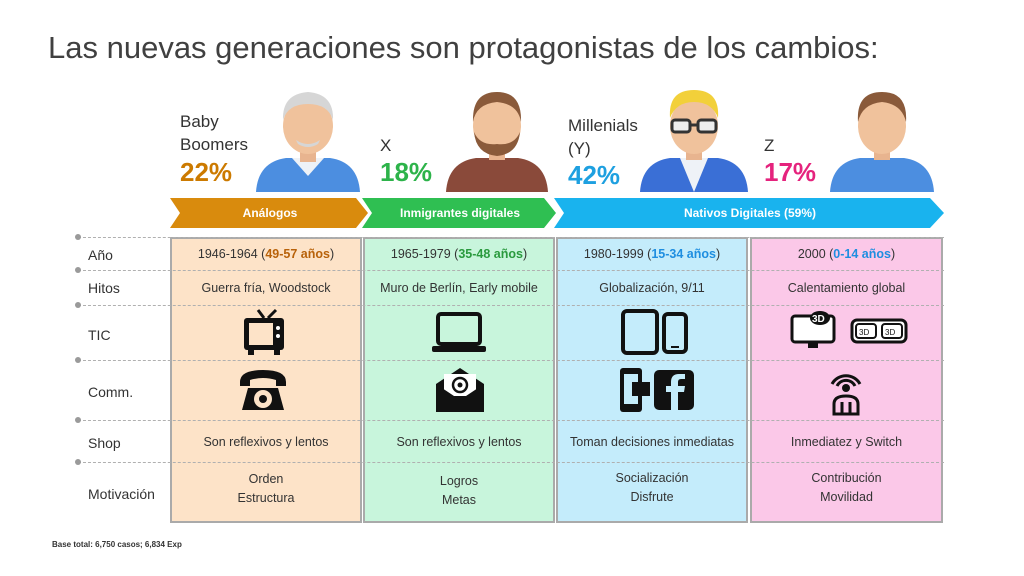  Describe the element at coordinates (497, 142) in the screenshot. I see `x-avatar` at that location.